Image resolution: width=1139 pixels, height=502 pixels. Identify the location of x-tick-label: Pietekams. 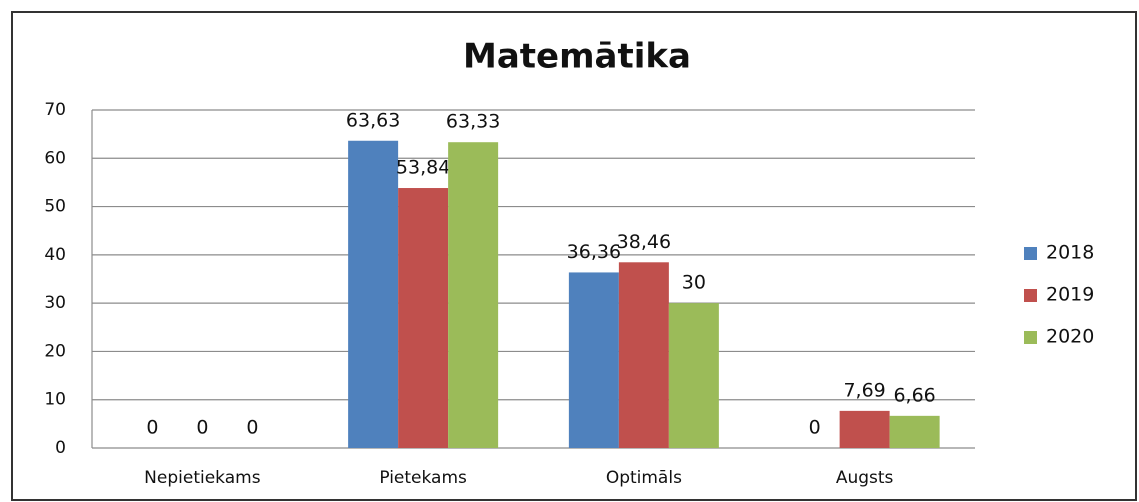
(423, 478).